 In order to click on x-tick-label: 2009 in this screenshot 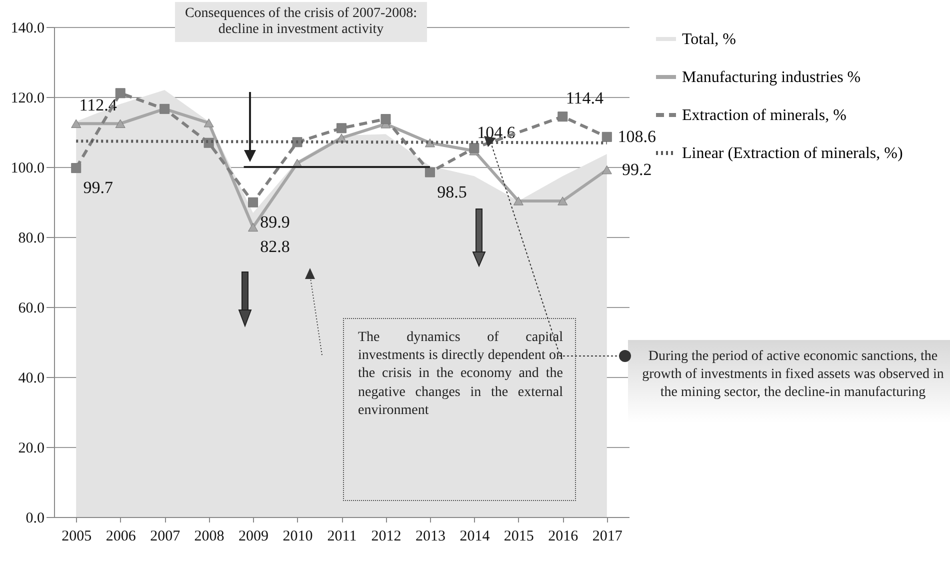, I will do `click(253, 536)`.